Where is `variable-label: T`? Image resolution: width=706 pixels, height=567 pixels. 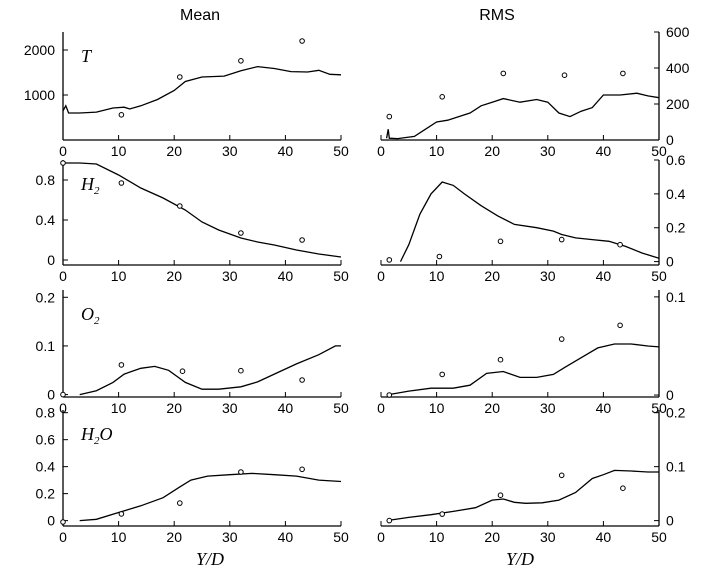
variable-label: T is located at coordinates (87, 56).